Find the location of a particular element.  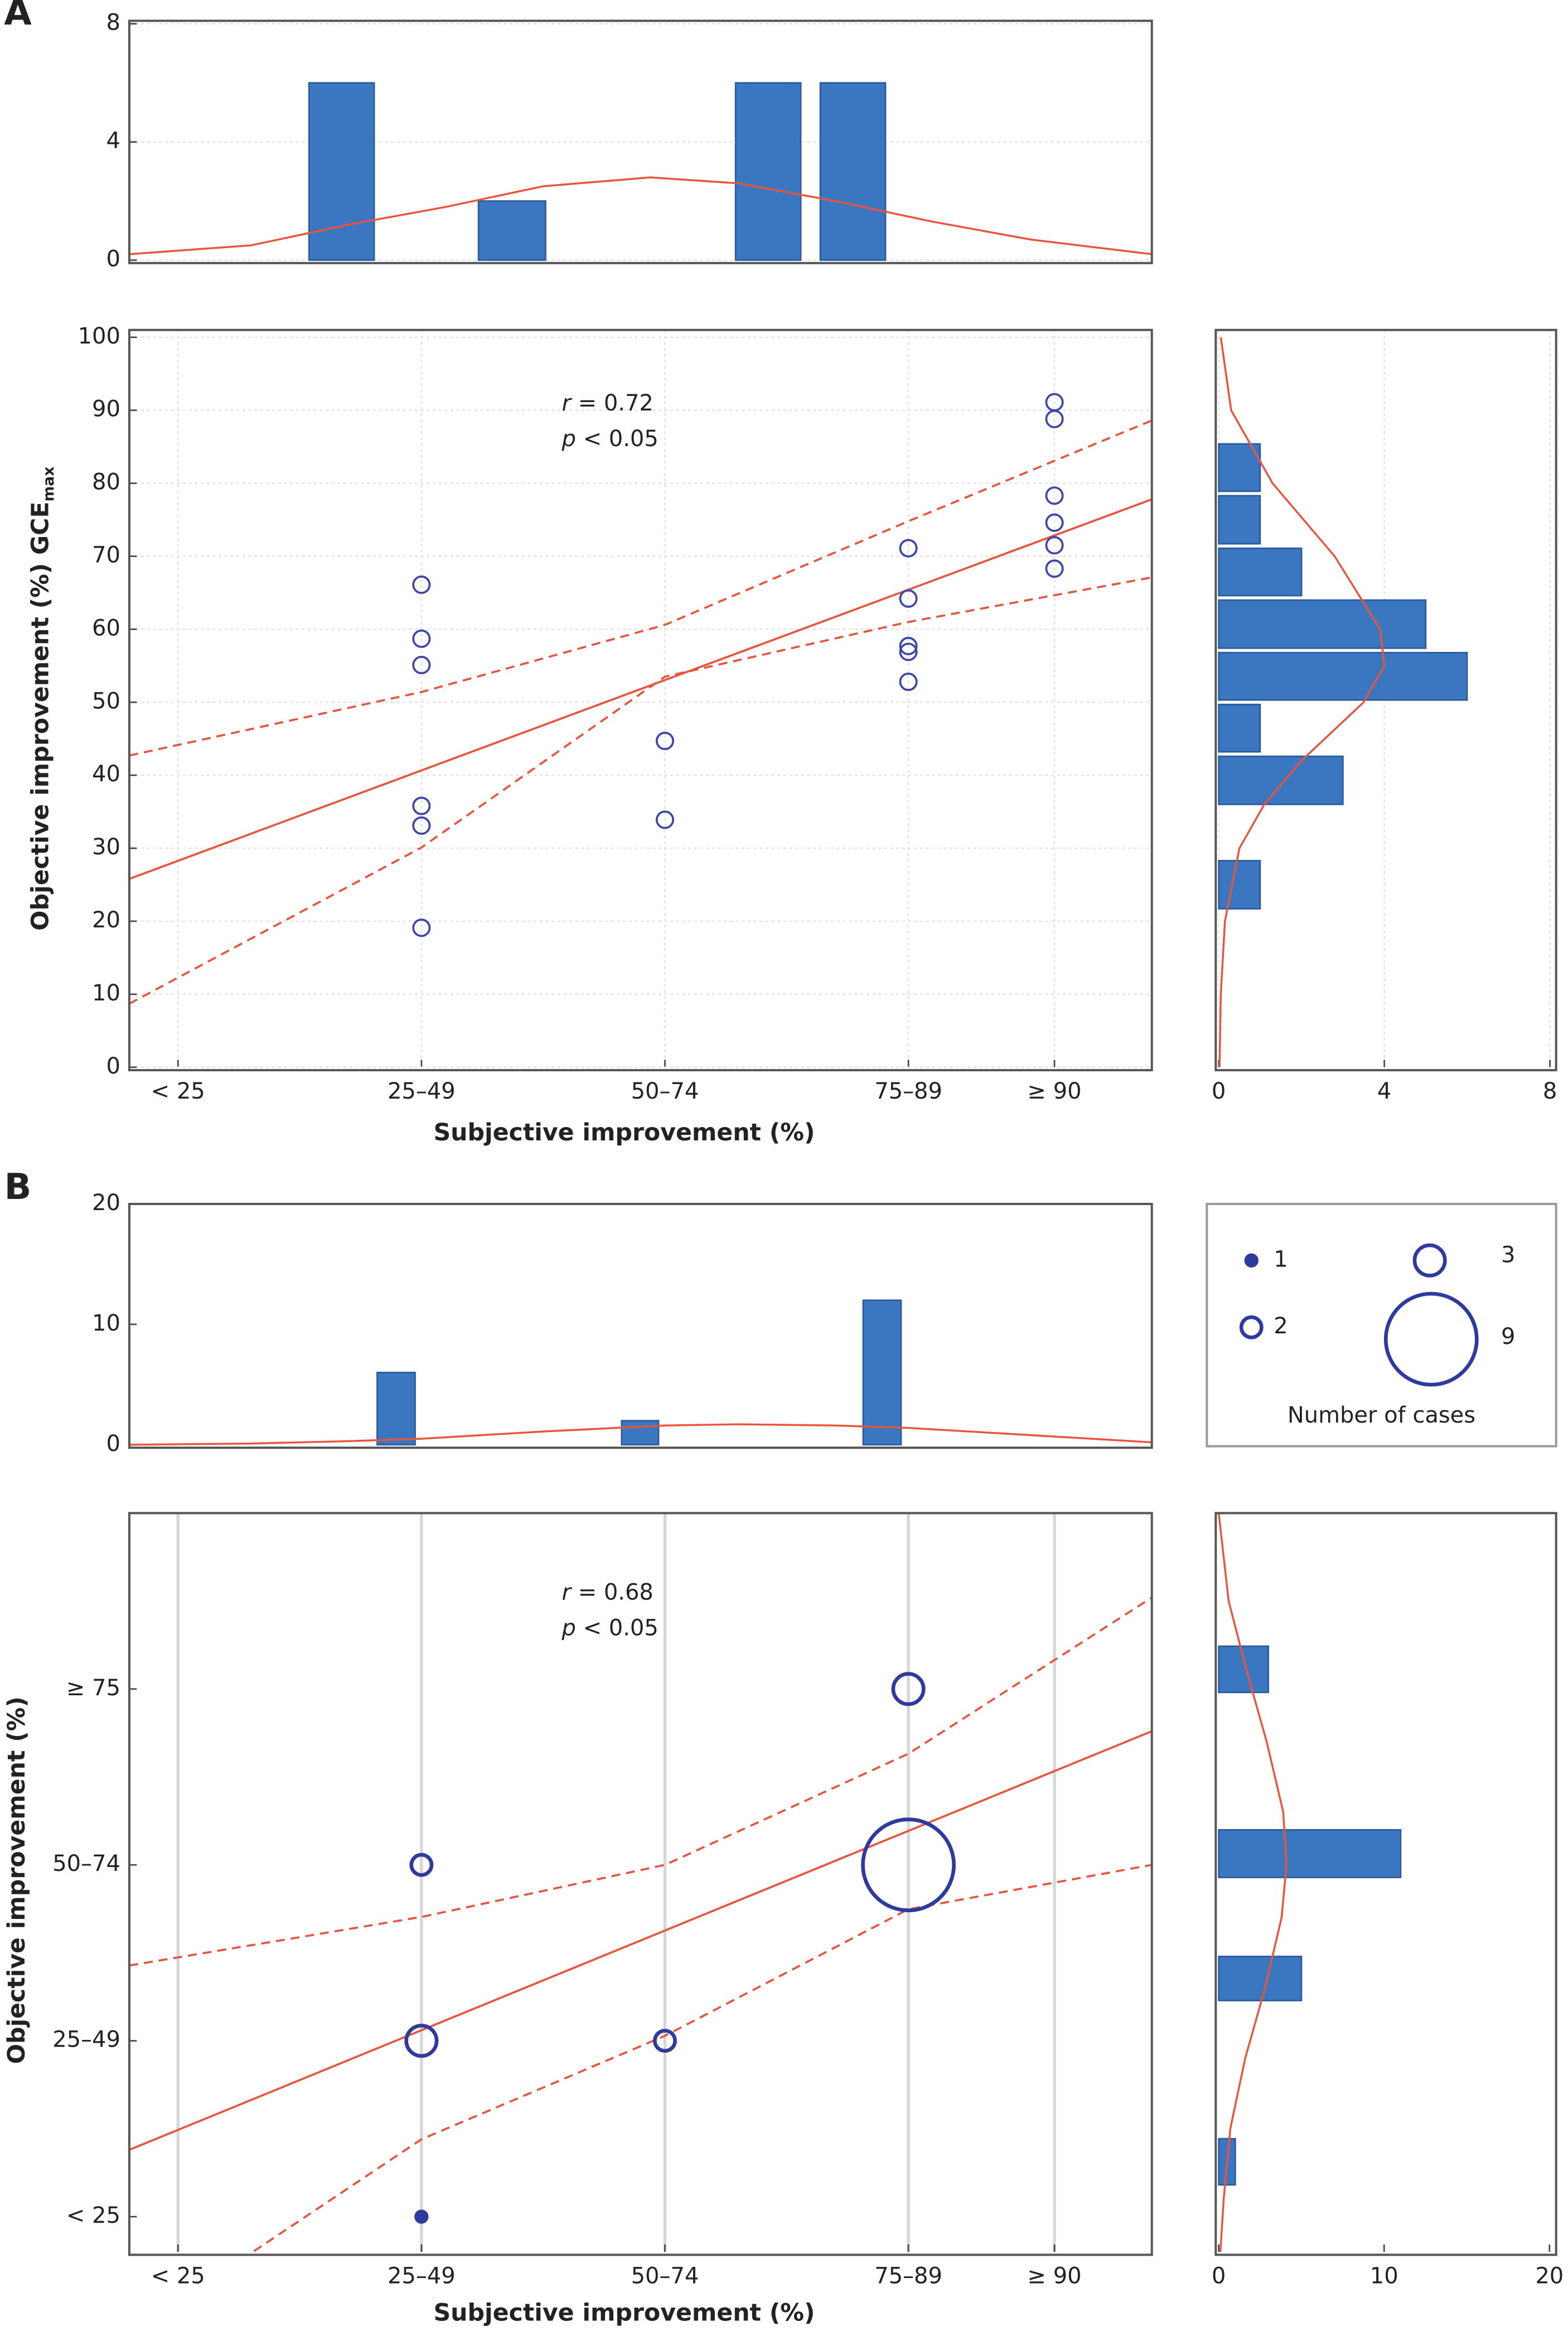

y-axis-title: Objective improvement (%) GCEmax is located at coordinates (41, 699).